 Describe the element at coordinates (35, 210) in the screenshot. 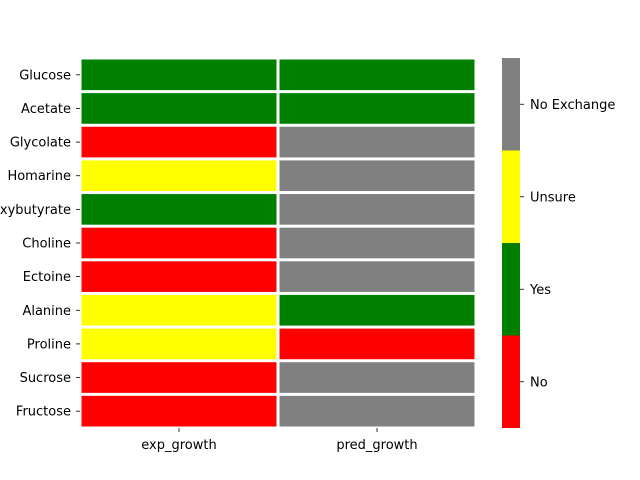

I see `row-label: Hydroxybutyrate` at that location.